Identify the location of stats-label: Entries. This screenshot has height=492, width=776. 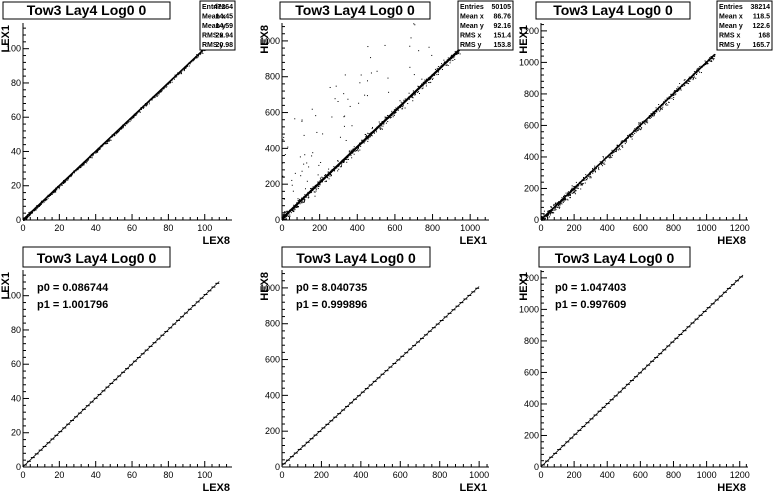
(731, 7).